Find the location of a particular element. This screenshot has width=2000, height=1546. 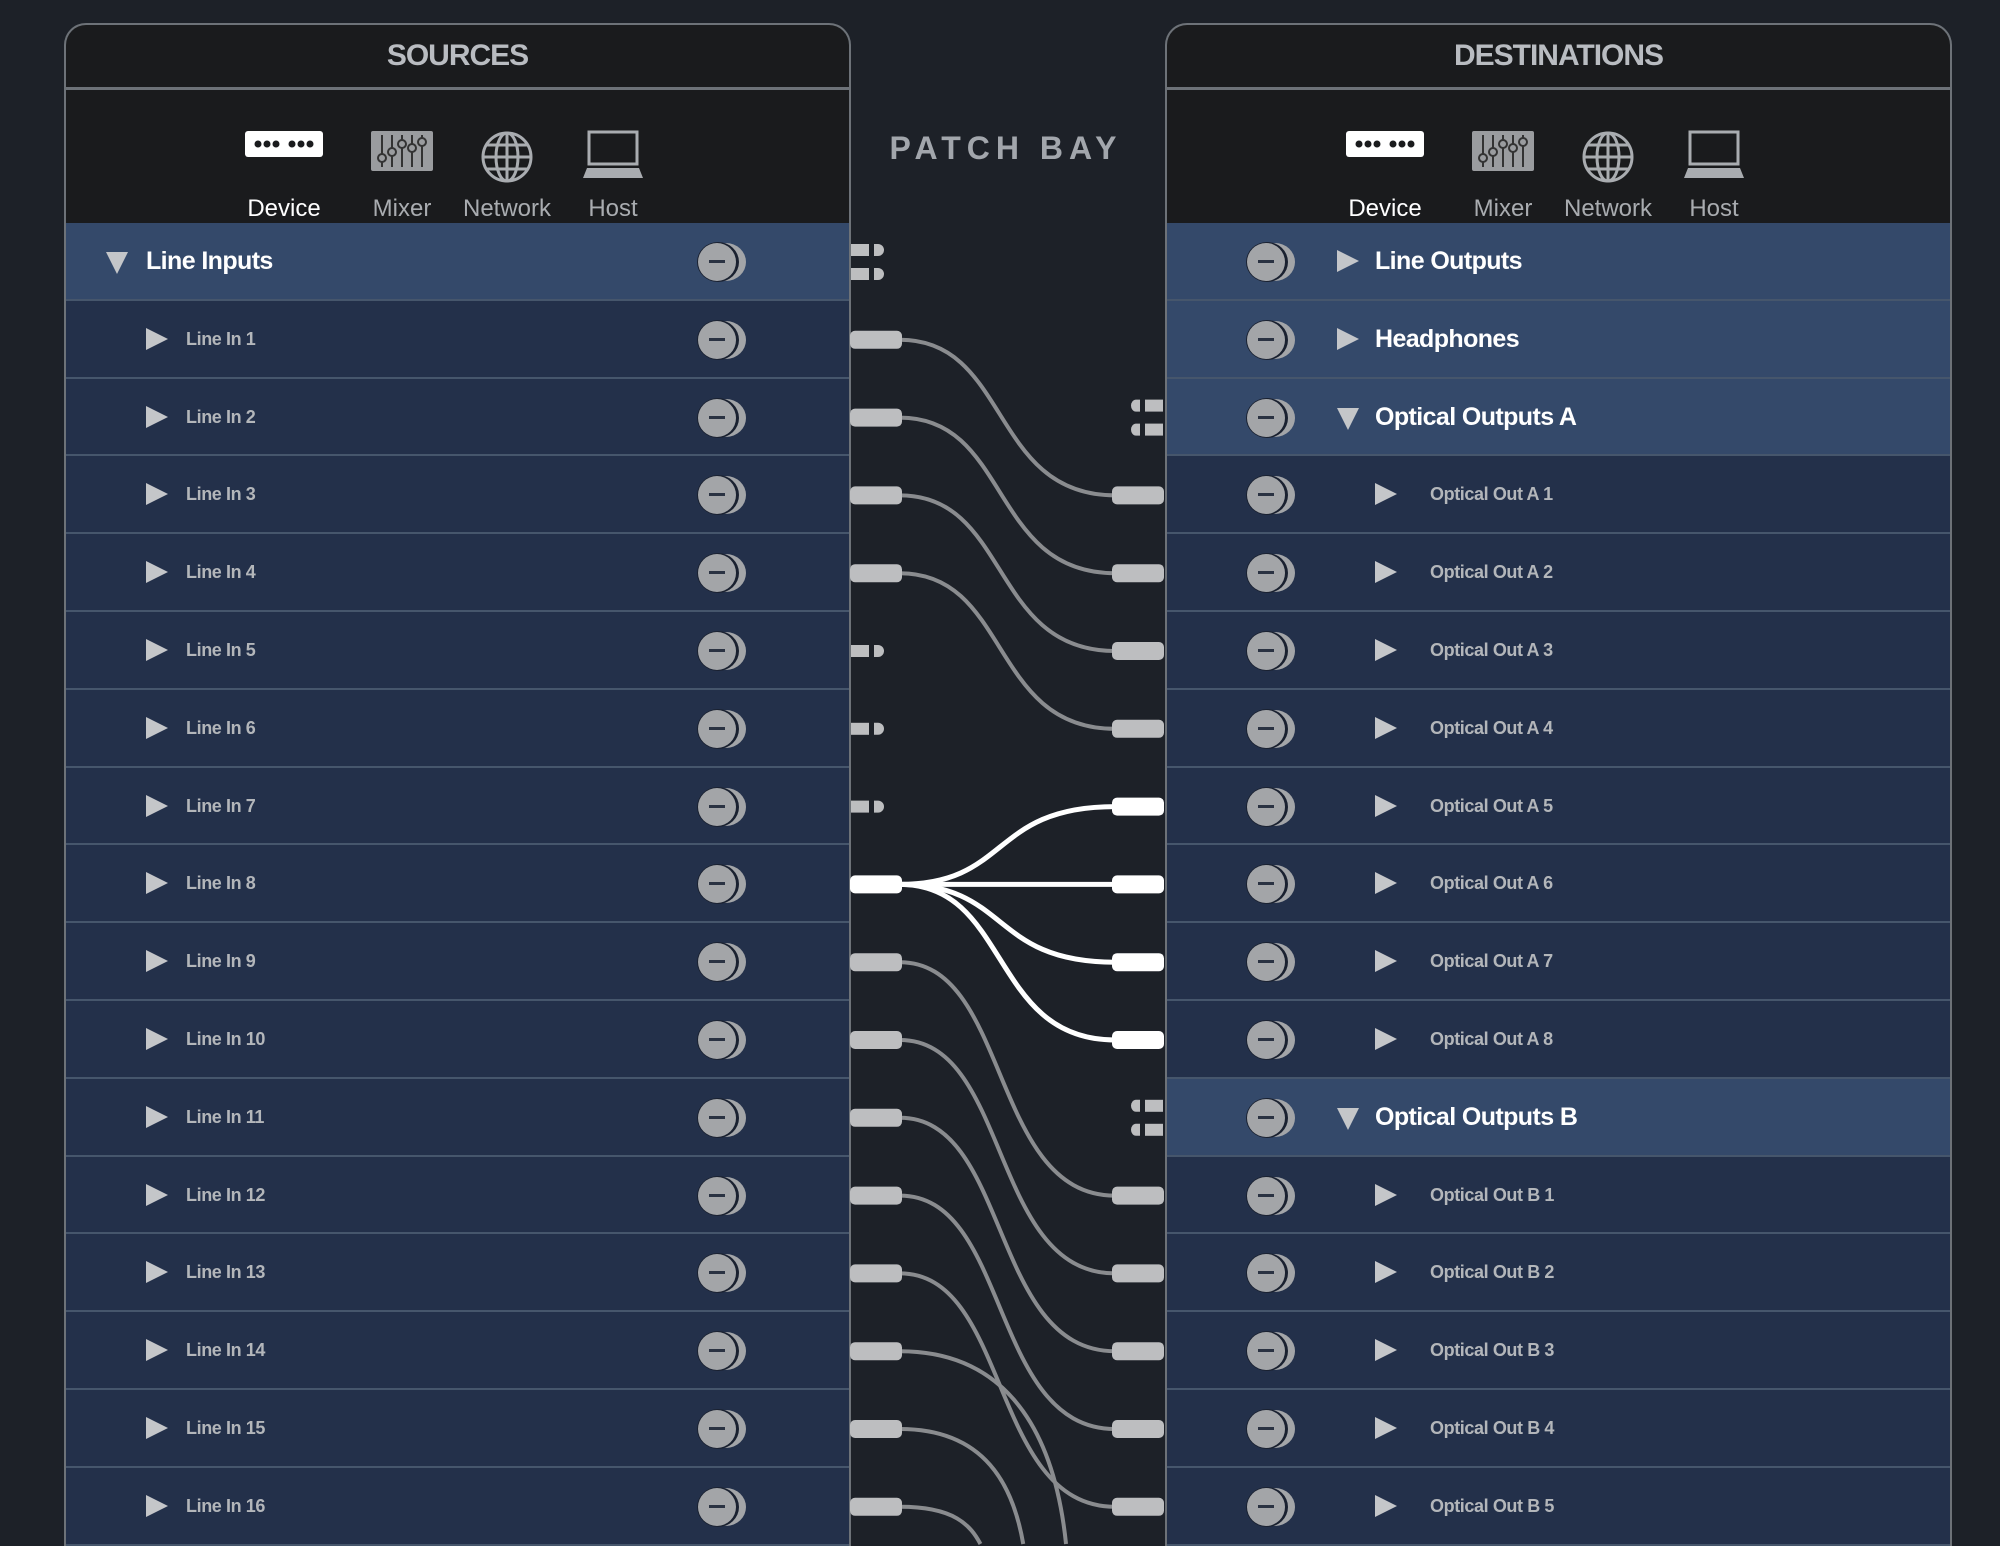

channel-row: Optical Out A 5 is located at coordinates (1558, 806).